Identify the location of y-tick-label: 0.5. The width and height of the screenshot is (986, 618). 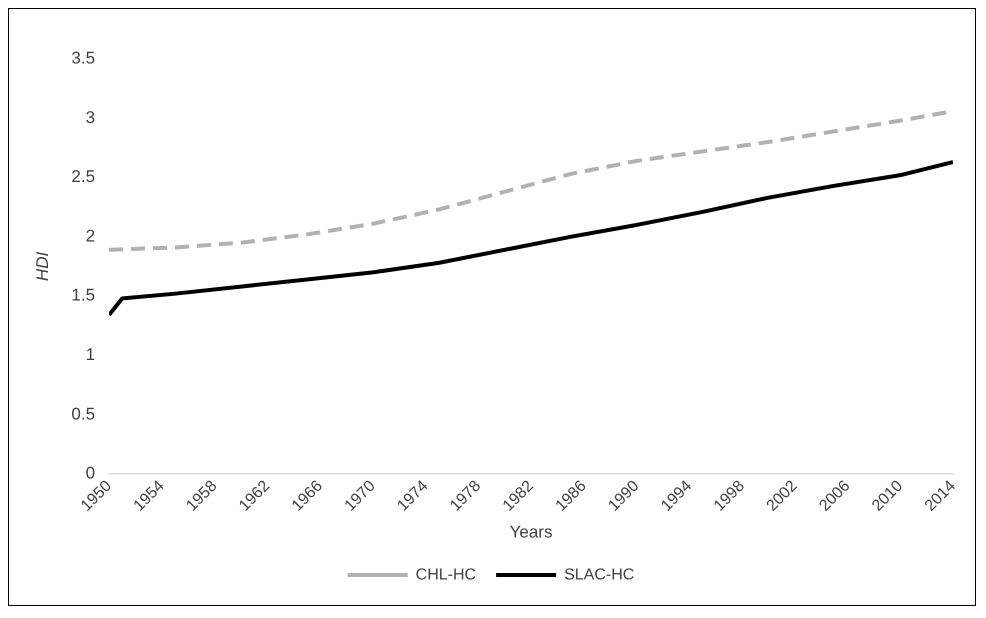
(83, 414).